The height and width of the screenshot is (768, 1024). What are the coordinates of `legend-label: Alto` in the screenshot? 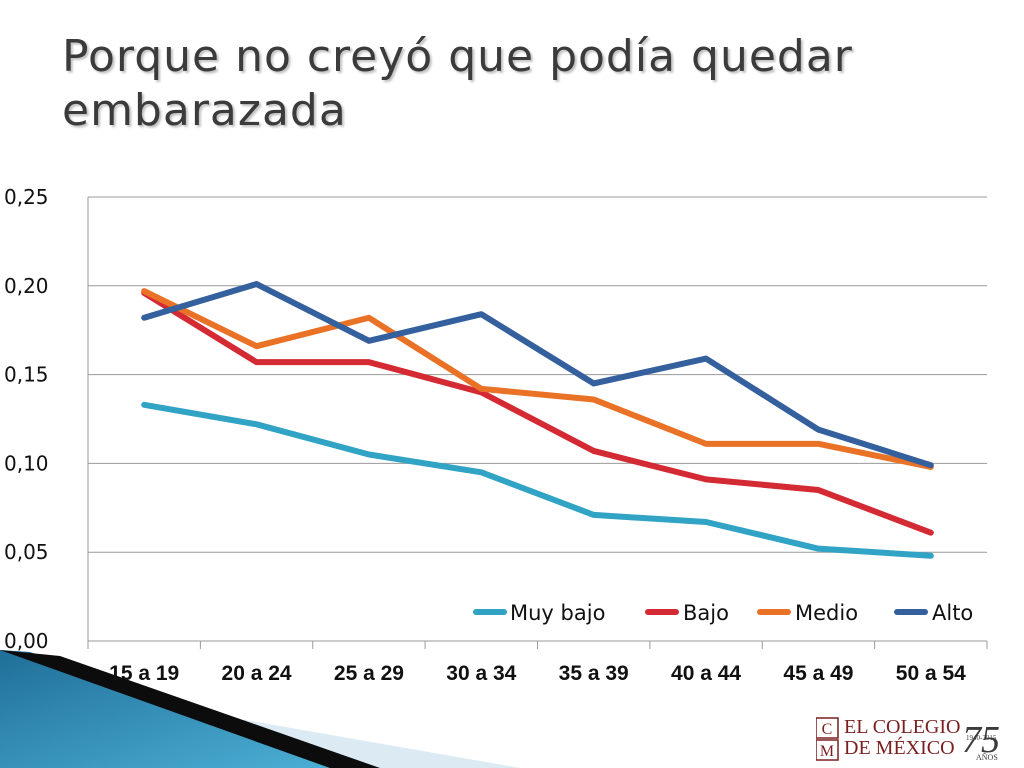 It's located at (952, 613).